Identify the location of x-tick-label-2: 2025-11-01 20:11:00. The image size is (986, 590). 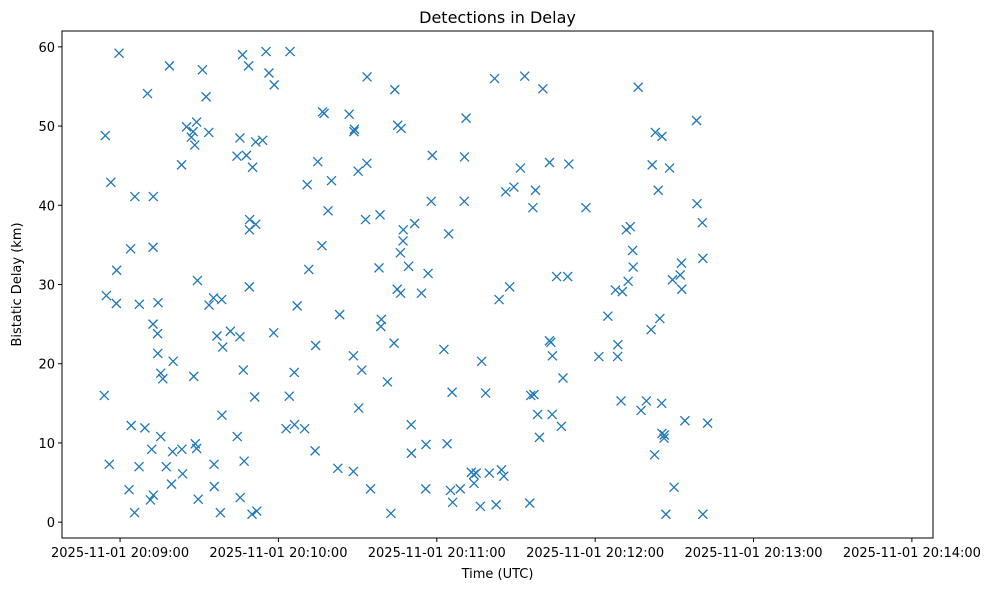
(437, 553).